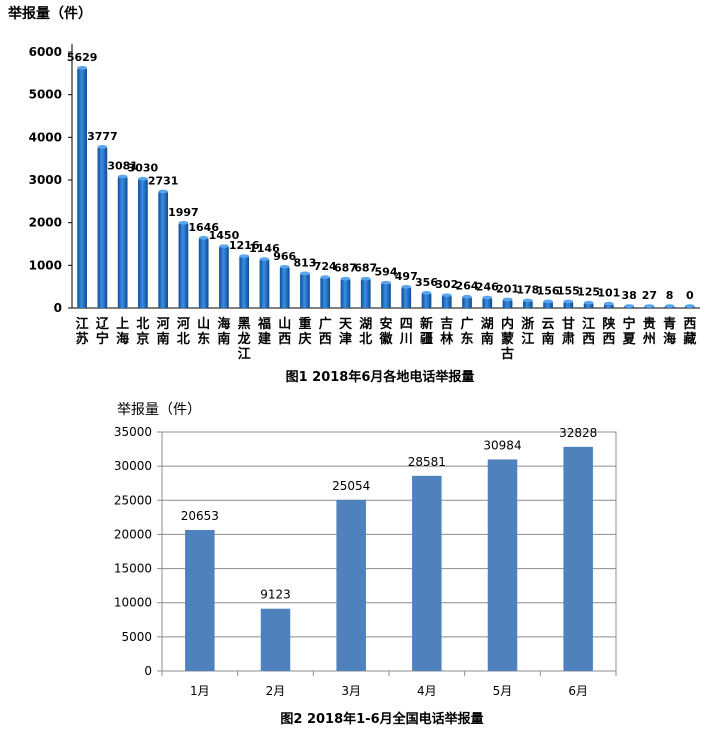 This screenshot has height=733, width=727. Describe the element at coordinates (446, 332) in the screenshot. I see `chart1-category-label: 吉林` at that location.